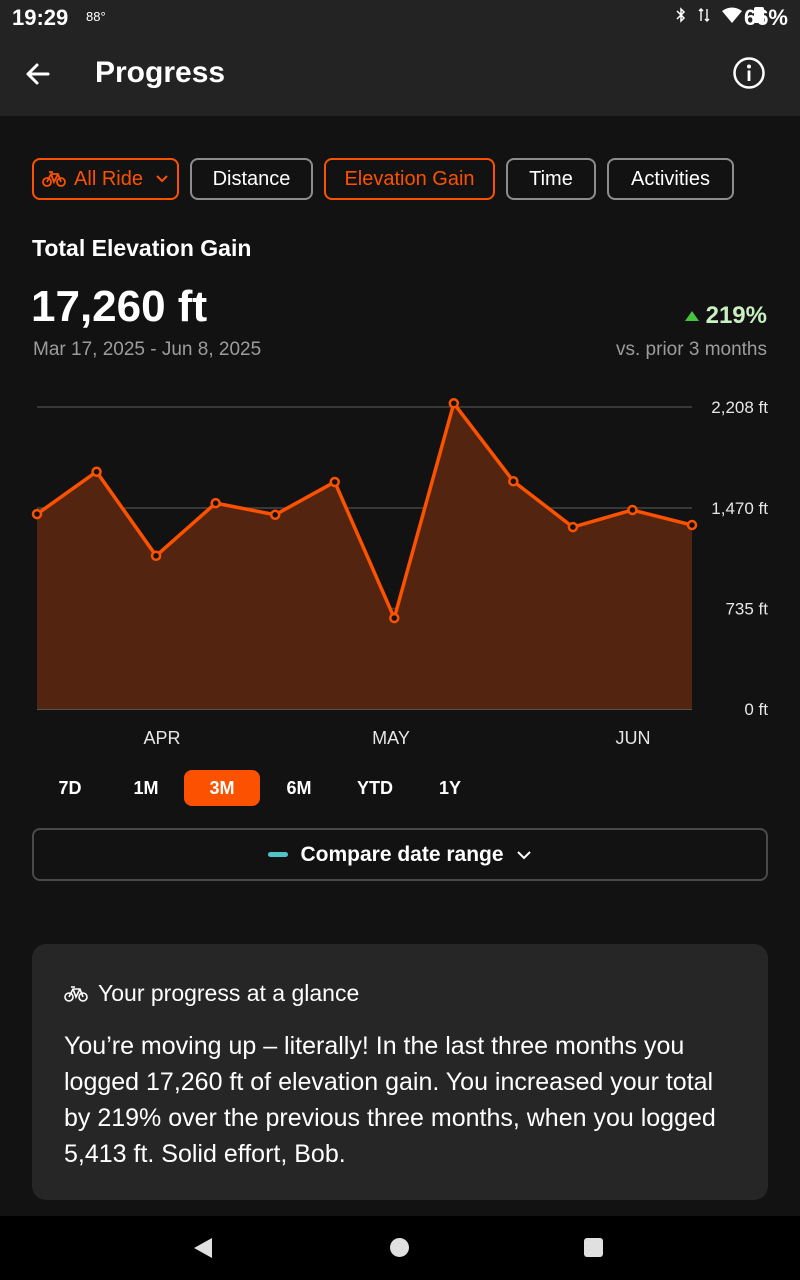 The height and width of the screenshot is (1280, 800). Describe the element at coordinates (765, 17) in the screenshot. I see `status-battery: 66%` at that location.